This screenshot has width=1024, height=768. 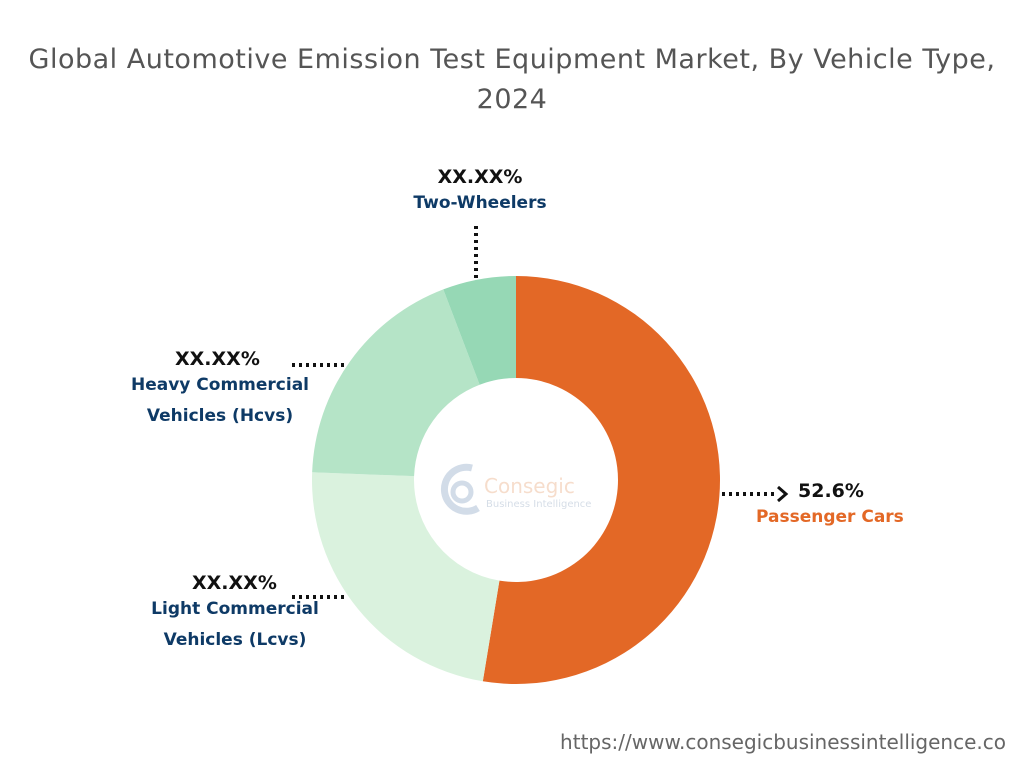 I want to click on label-two-wheelers: XX.XX% Two-Wheelers, so click(x=480, y=192).